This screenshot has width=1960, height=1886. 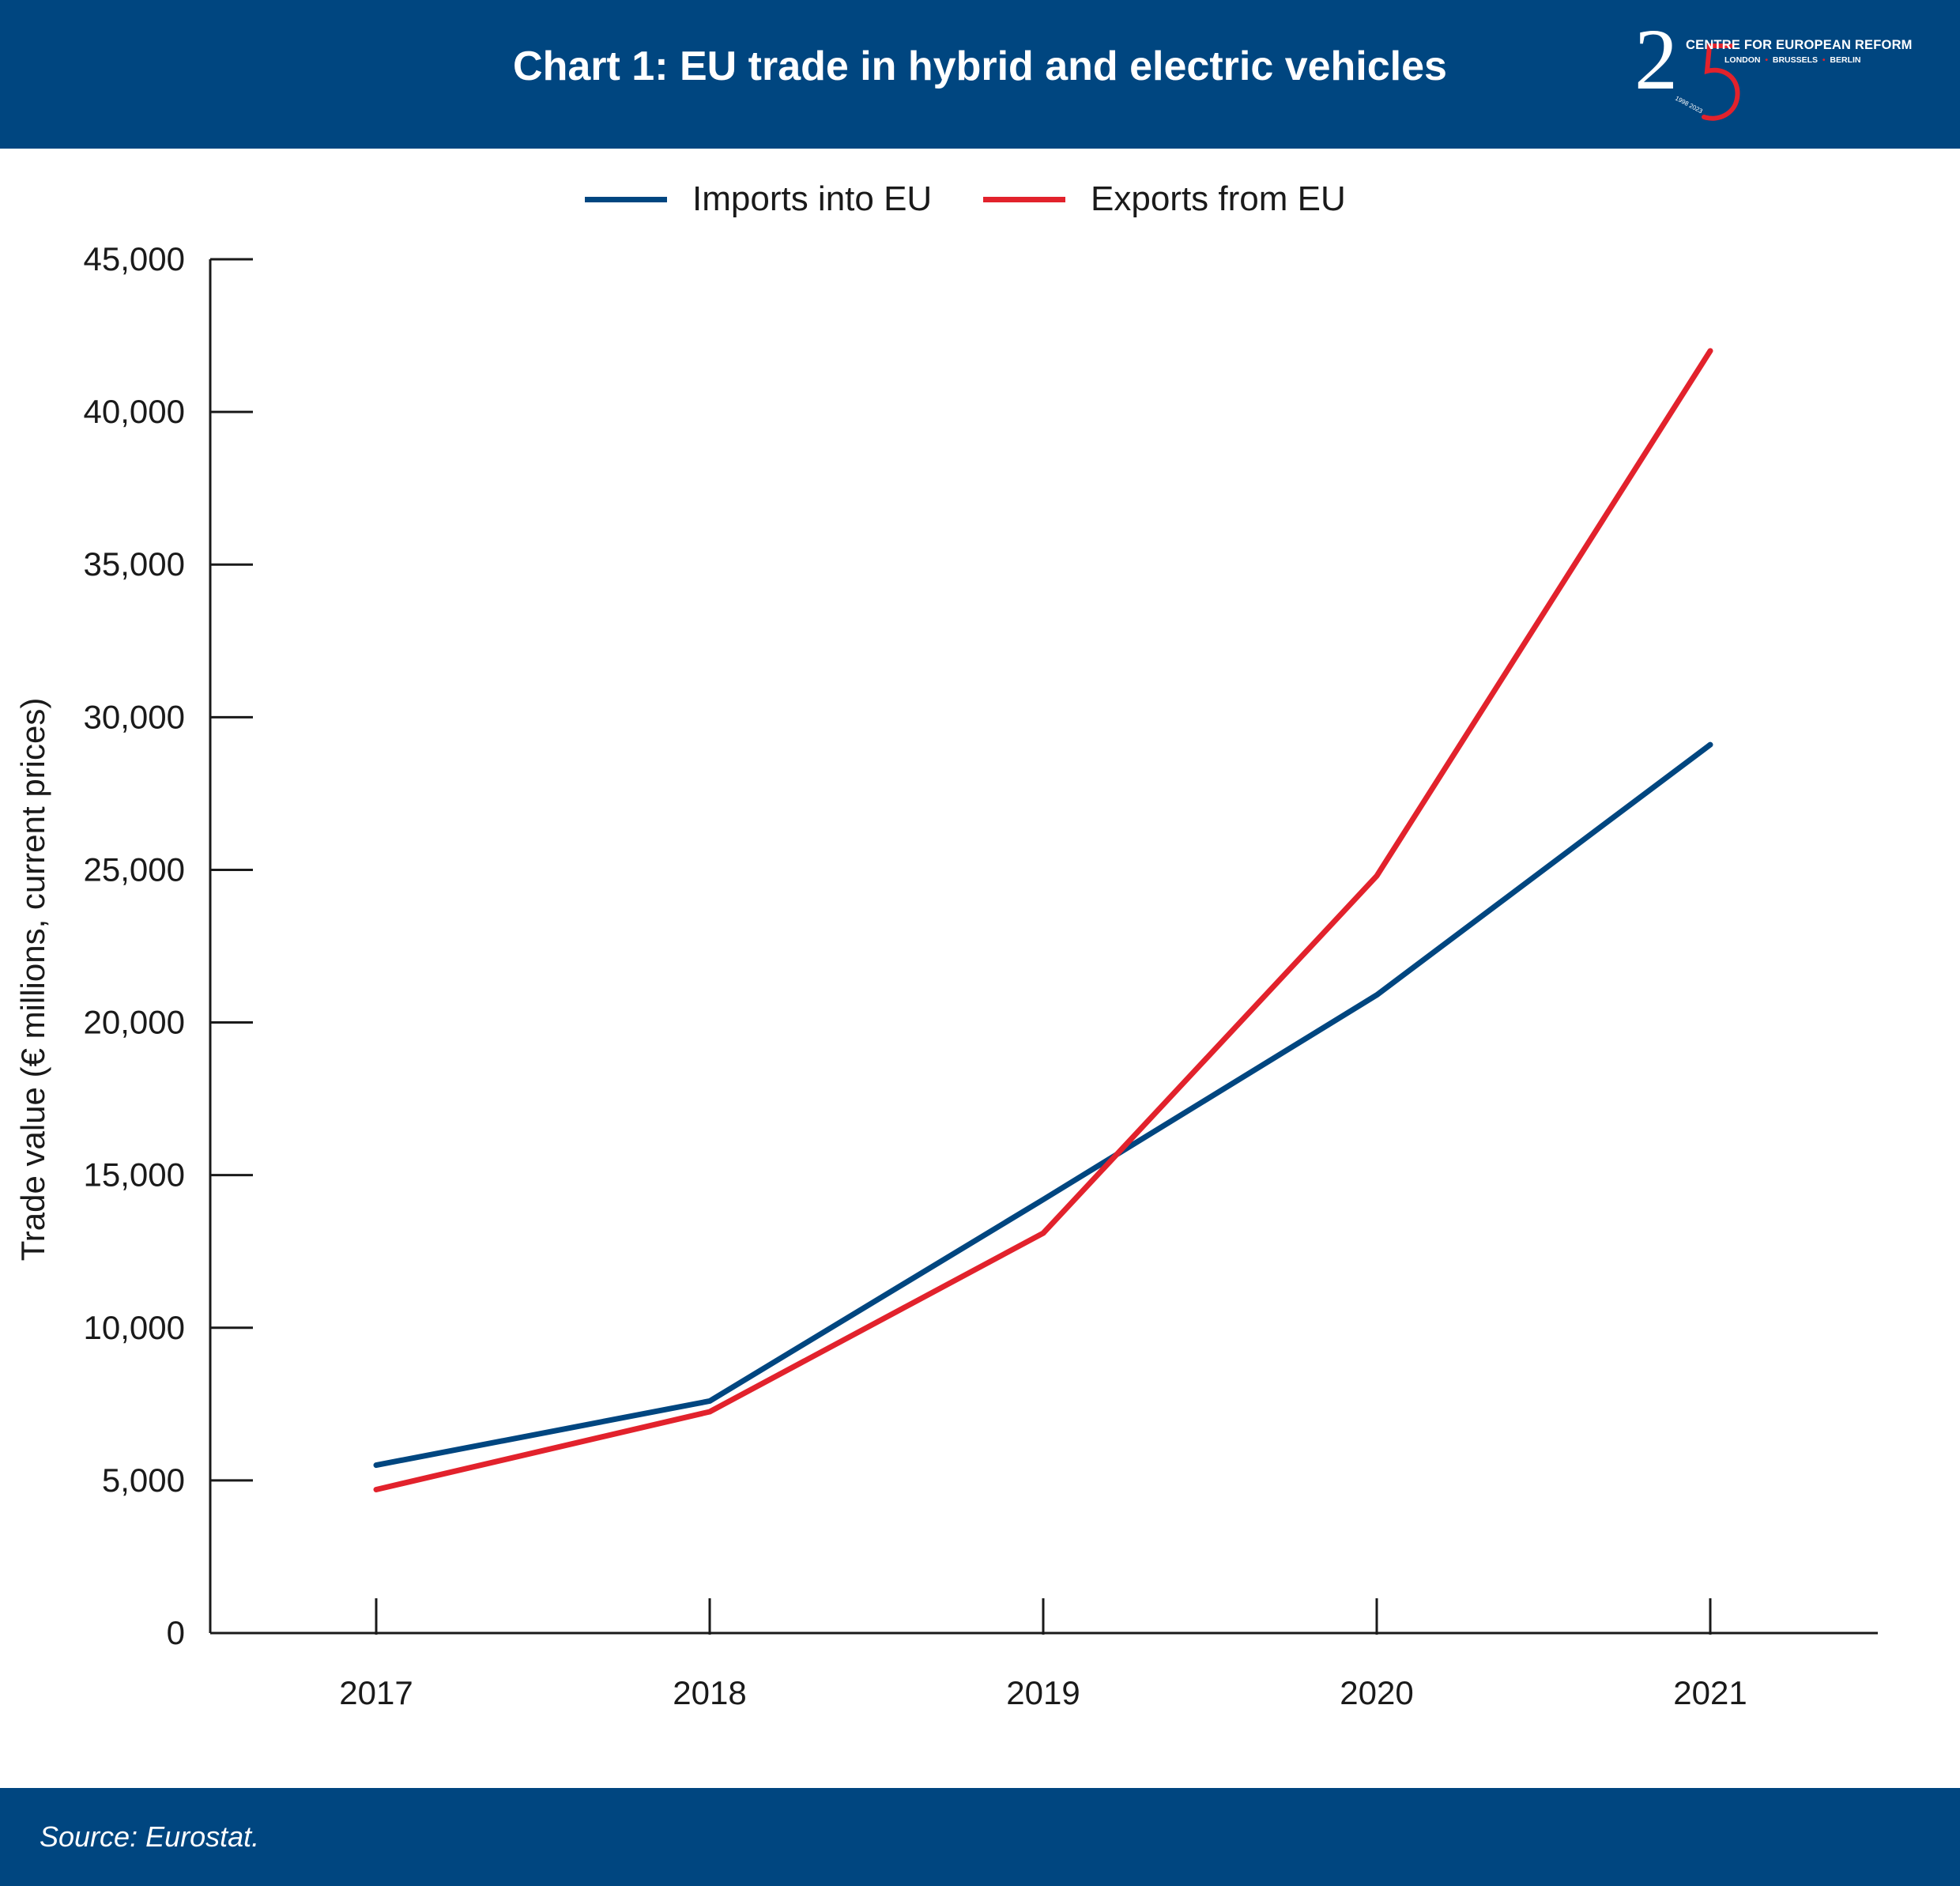 What do you see at coordinates (134, 717) in the screenshot?
I see `y-tick-label: 30,000` at bounding box center [134, 717].